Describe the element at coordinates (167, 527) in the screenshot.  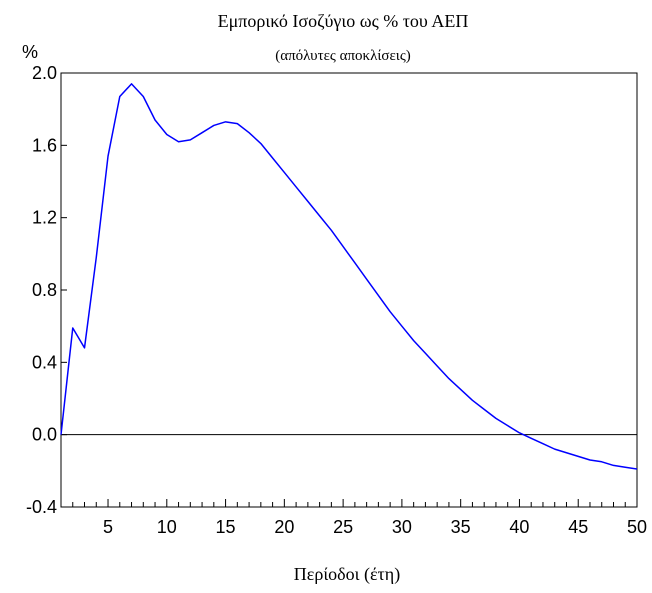
I see `x-tick-label: 10` at that location.